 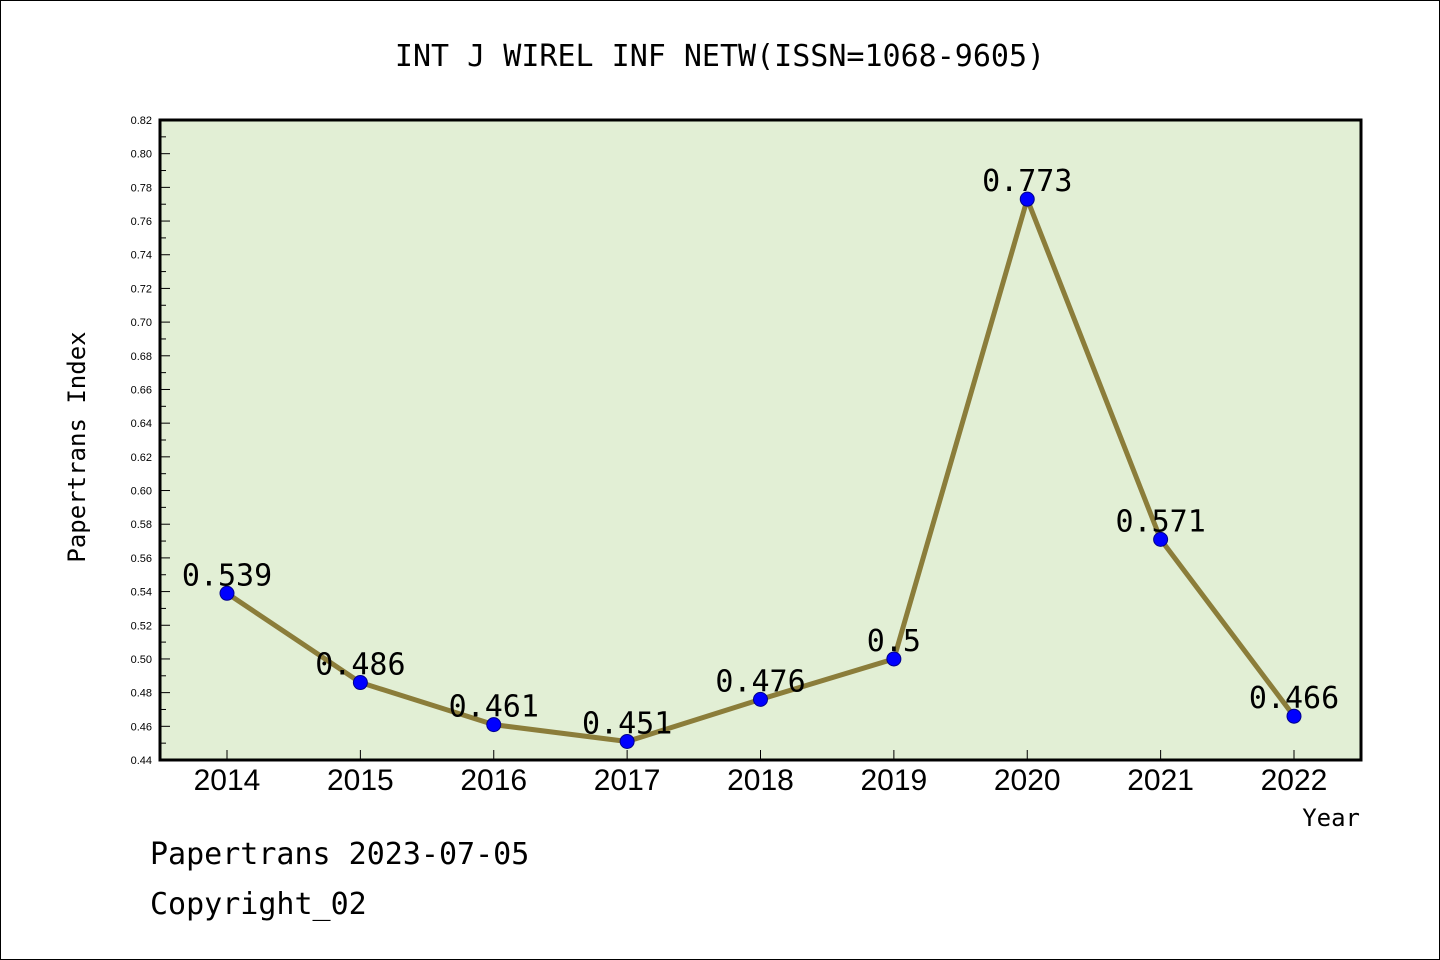 I want to click on footer-date: Papertrans 2023-07-05, so click(x=339, y=854).